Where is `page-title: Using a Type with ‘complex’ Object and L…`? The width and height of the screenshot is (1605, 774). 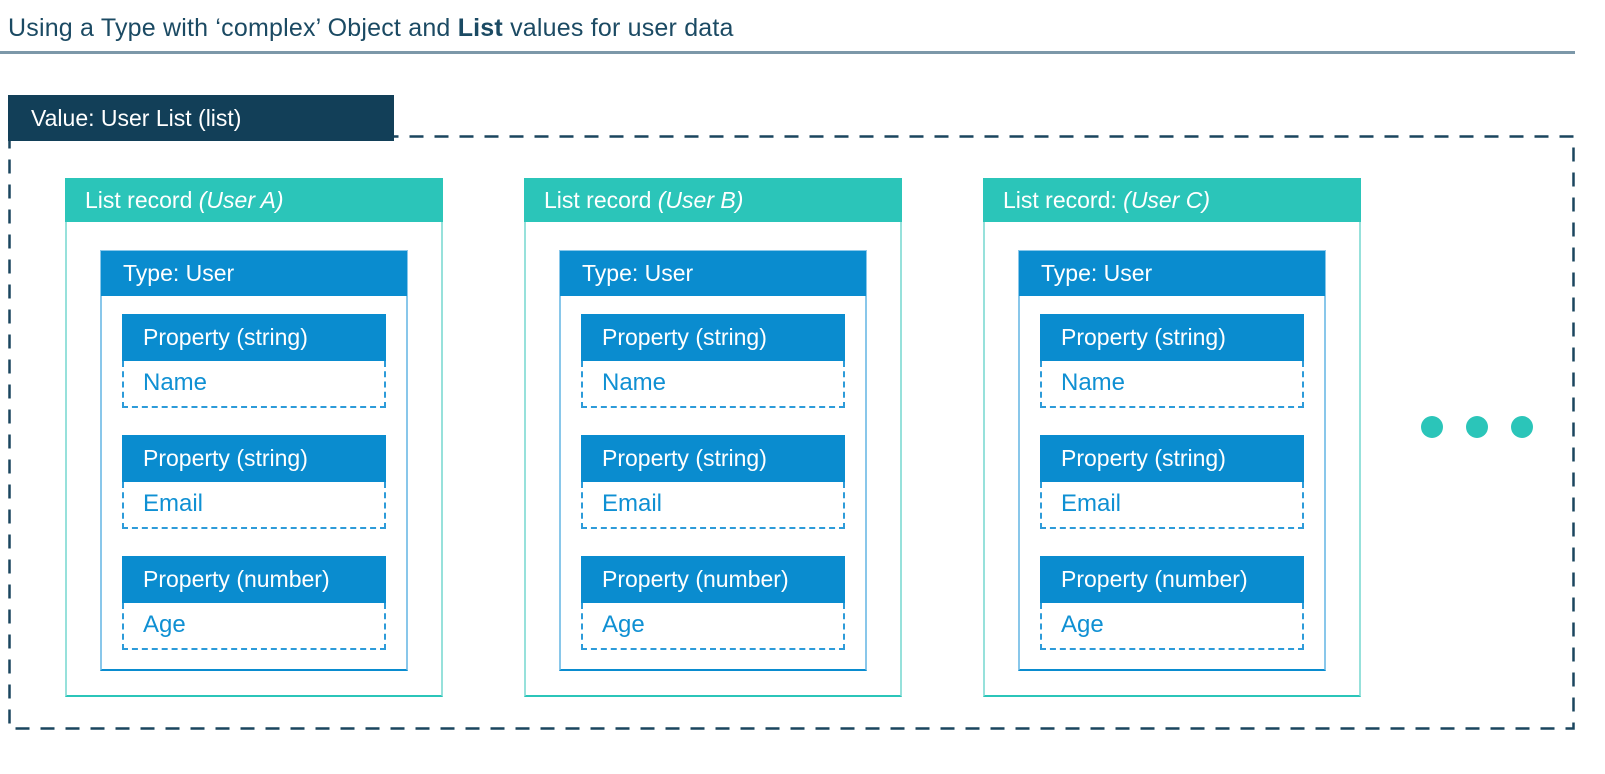 page-title: Using a Type with ‘complex’ Object and L… is located at coordinates (371, 28).